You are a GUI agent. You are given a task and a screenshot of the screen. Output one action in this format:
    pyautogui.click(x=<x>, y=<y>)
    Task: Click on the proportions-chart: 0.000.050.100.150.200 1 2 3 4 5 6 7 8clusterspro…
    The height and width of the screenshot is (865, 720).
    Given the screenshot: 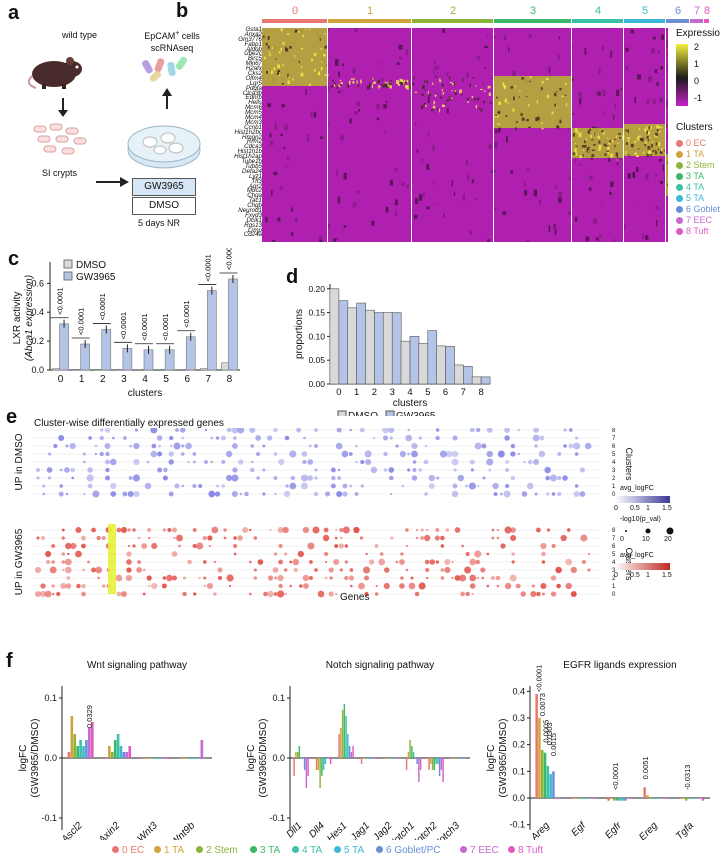 What is the action you would take?
    pyautogui.click(x=392, y=350)
    